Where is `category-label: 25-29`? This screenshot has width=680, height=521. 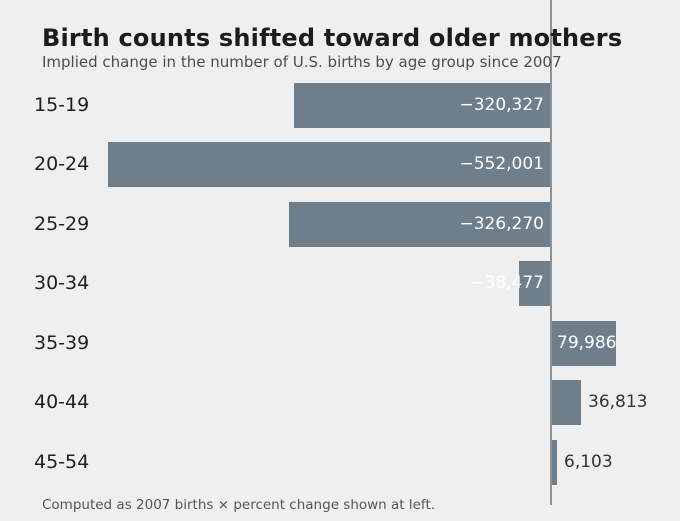 category-label: 25-29 is located at coordinates (62, 224).